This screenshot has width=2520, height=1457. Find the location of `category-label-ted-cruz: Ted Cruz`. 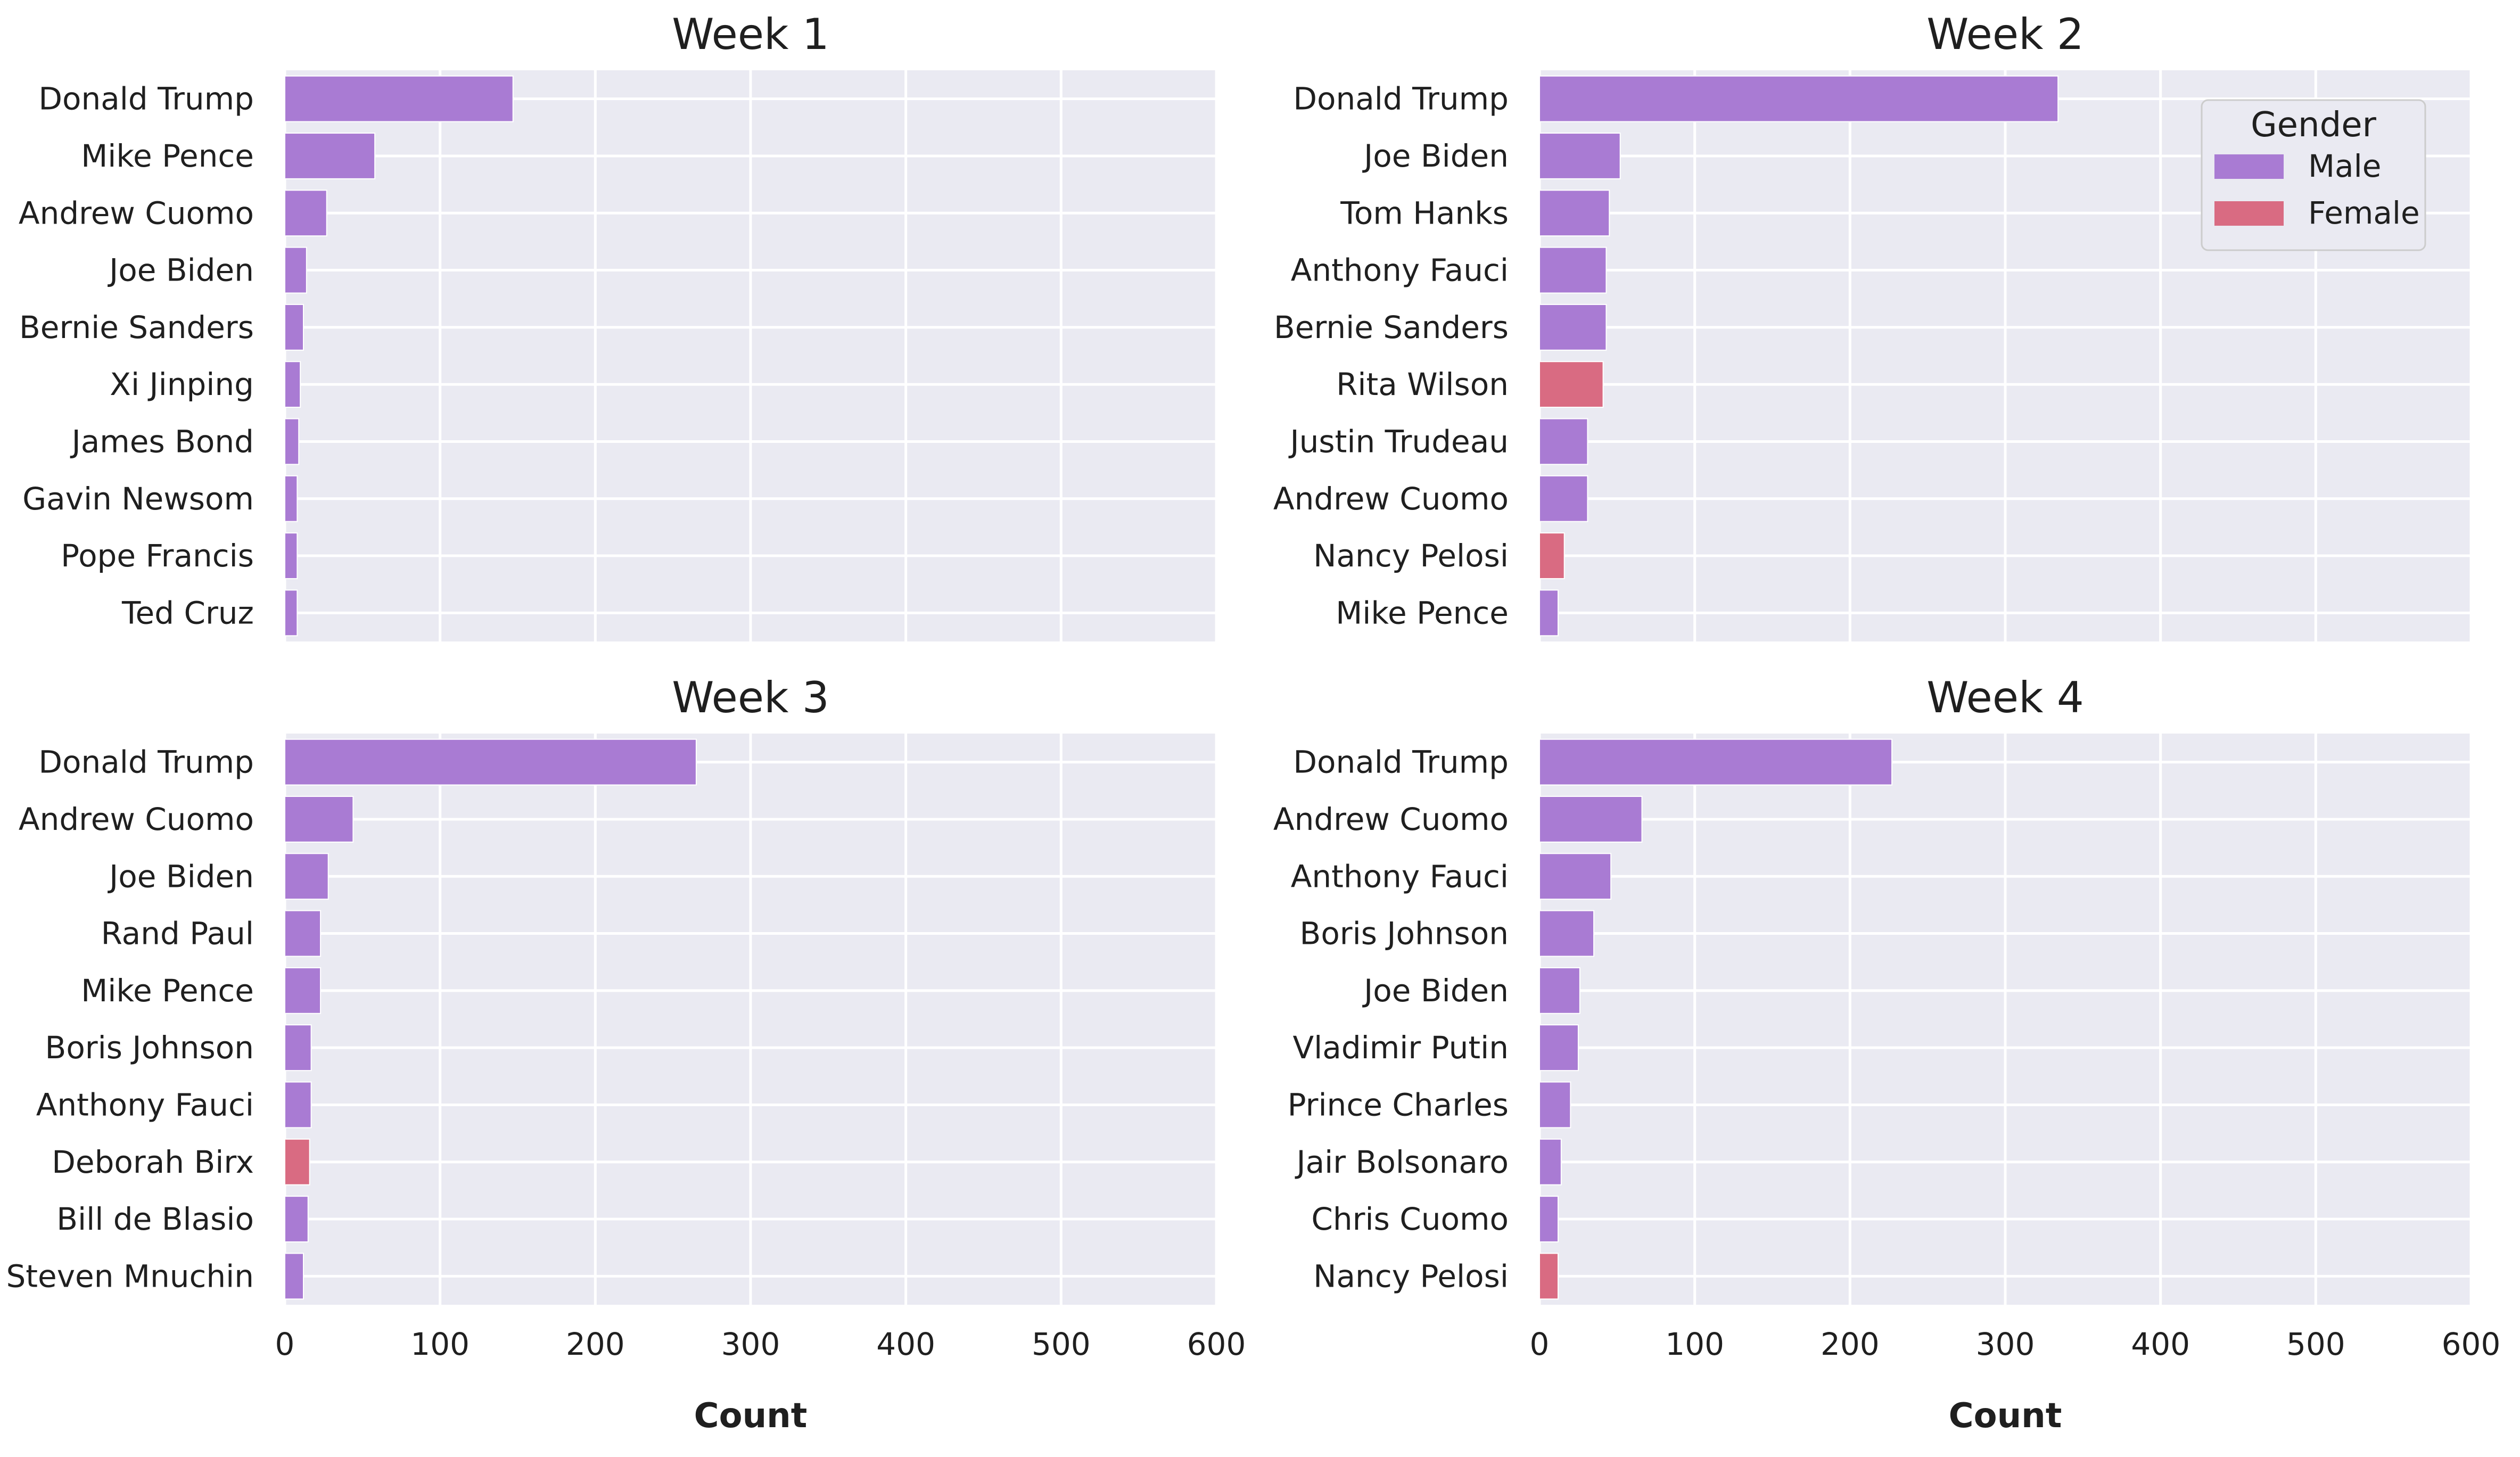

category-label-ted-cruz: Ted Cruz is located at coordinates (187, 613).